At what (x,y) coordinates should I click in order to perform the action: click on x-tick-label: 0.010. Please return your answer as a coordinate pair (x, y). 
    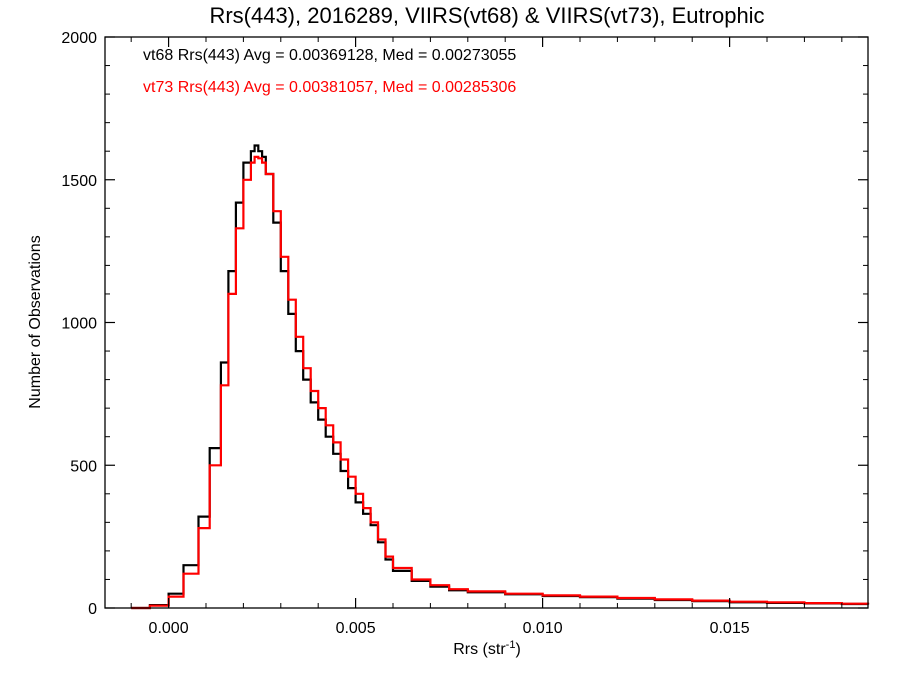
    Looking at the image, I should click on (543, 628).